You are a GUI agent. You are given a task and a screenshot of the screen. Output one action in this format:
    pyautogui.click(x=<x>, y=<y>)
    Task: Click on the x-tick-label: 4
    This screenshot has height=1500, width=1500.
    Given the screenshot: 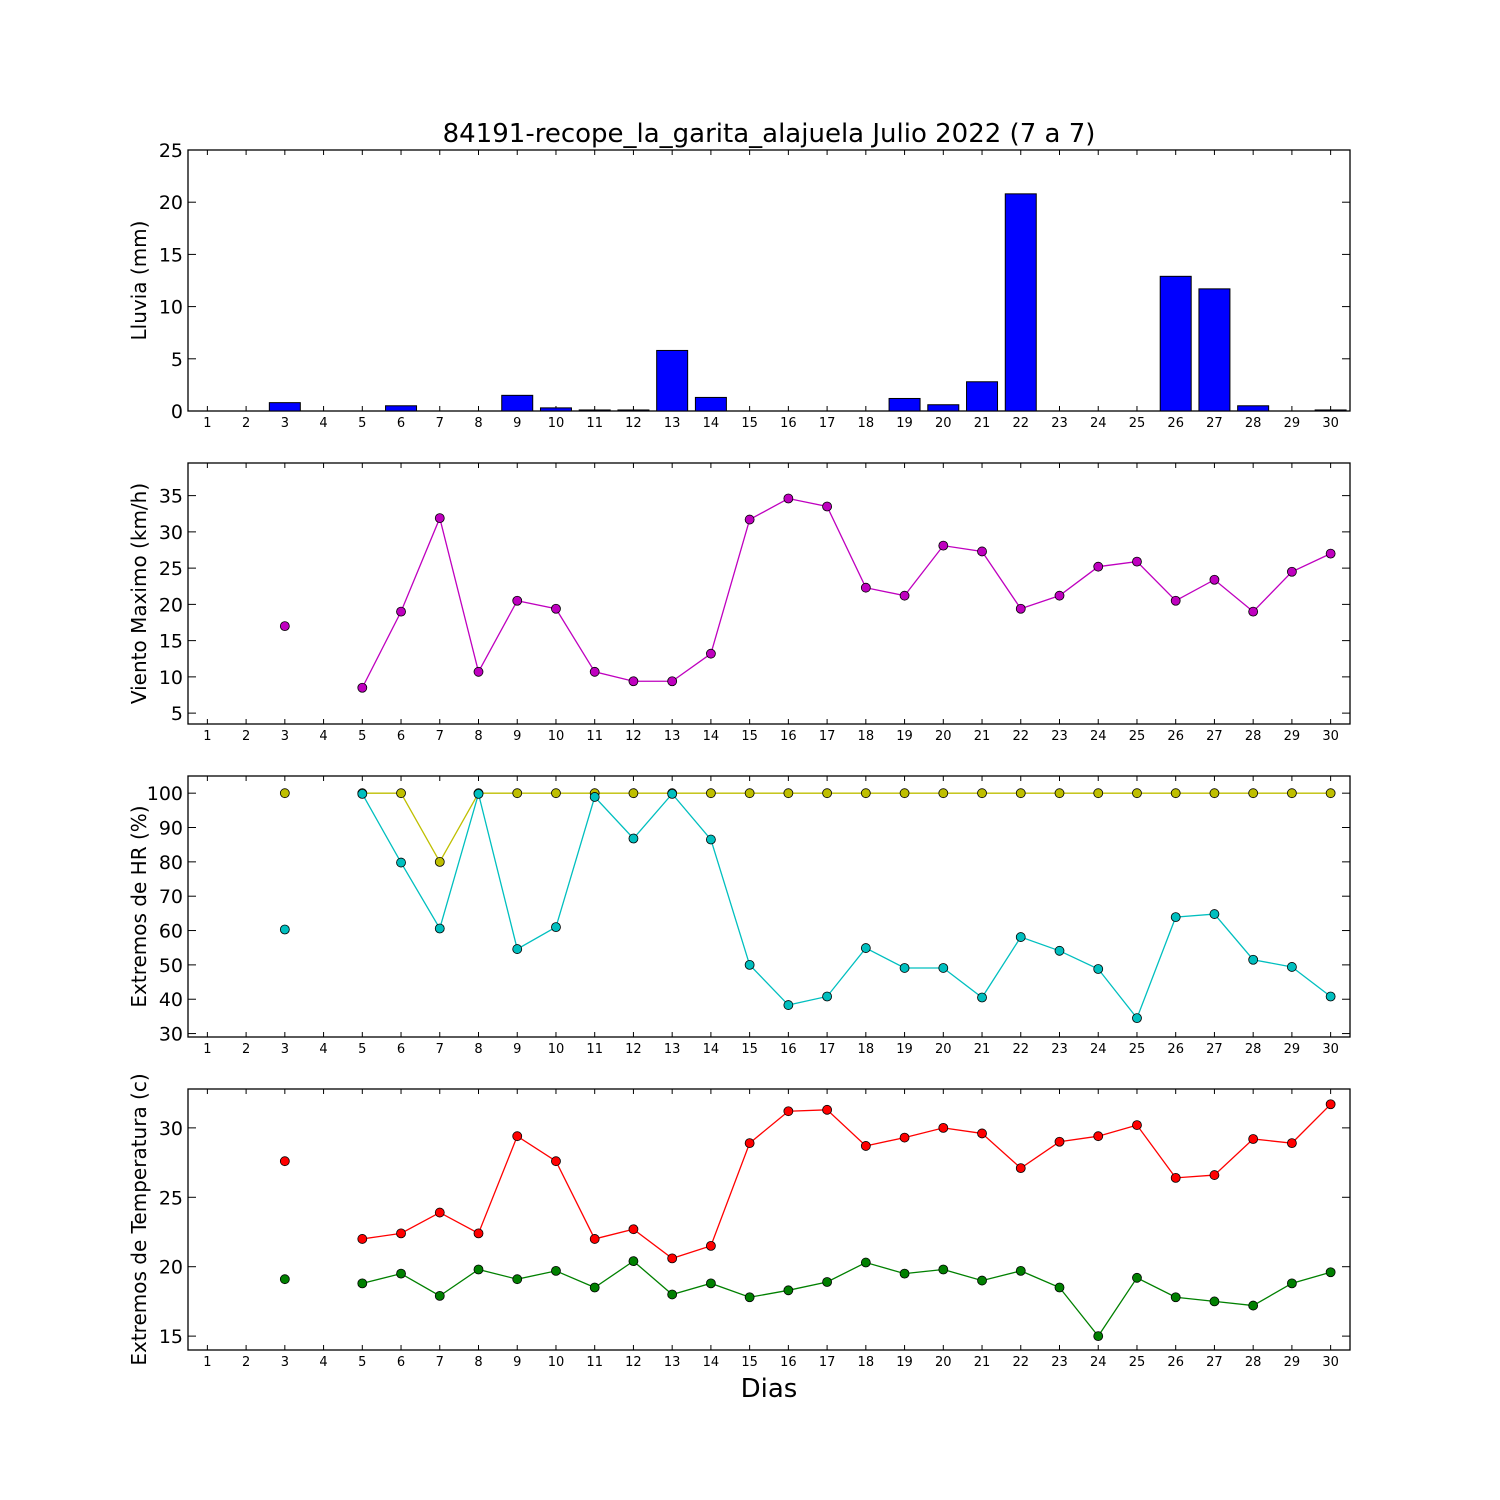 What is the action you would take?
    pyautogui.click(x=323, y=423)
    